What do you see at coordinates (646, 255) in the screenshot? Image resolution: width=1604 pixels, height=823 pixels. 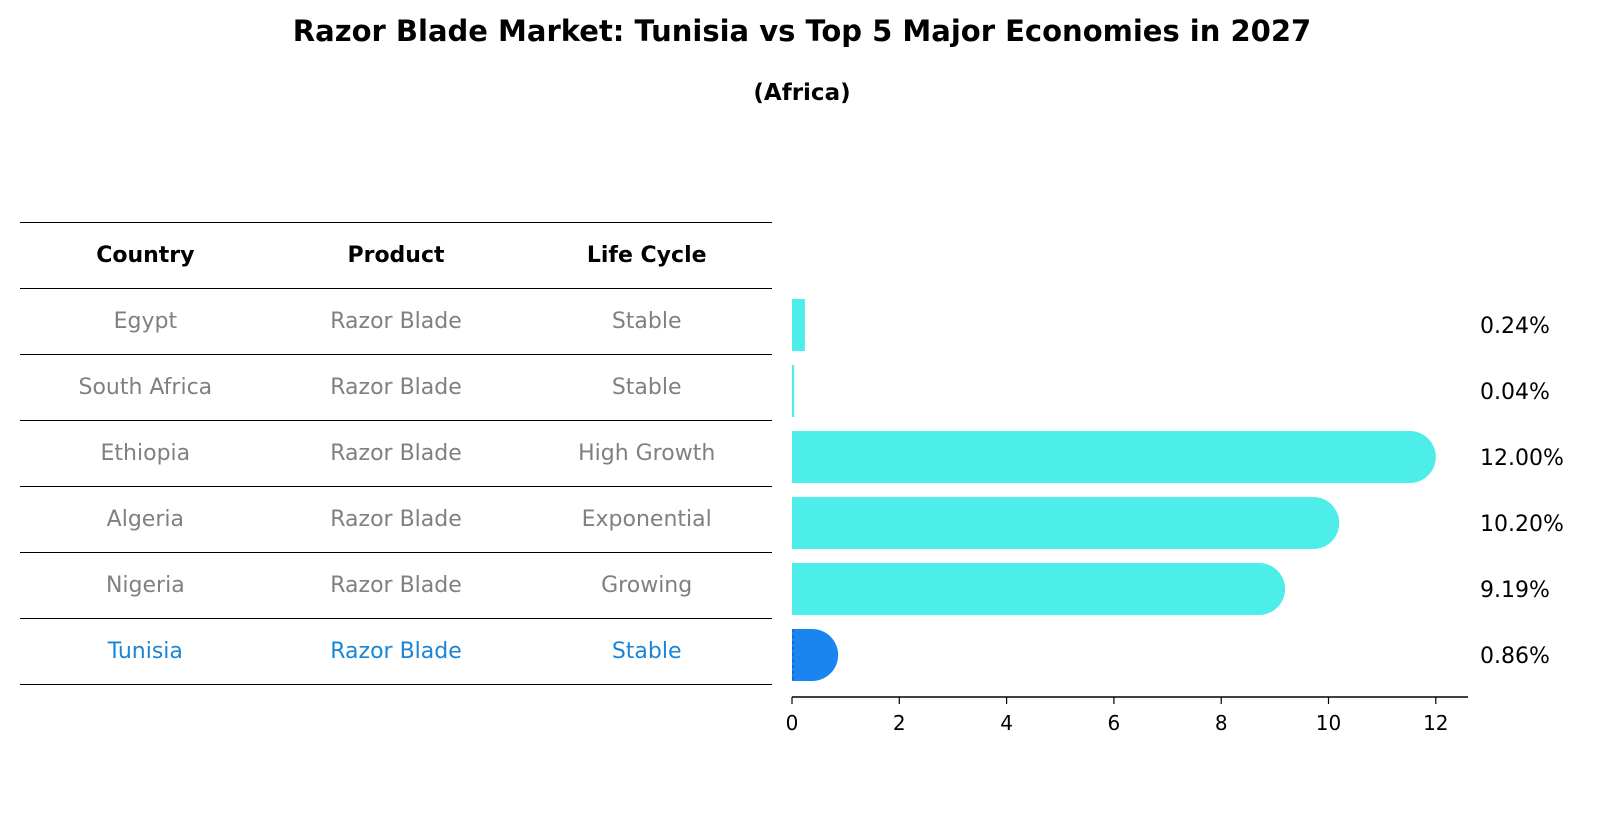 I see `header-life-cycle: Life Cycle` at bounding box center [646, 255].